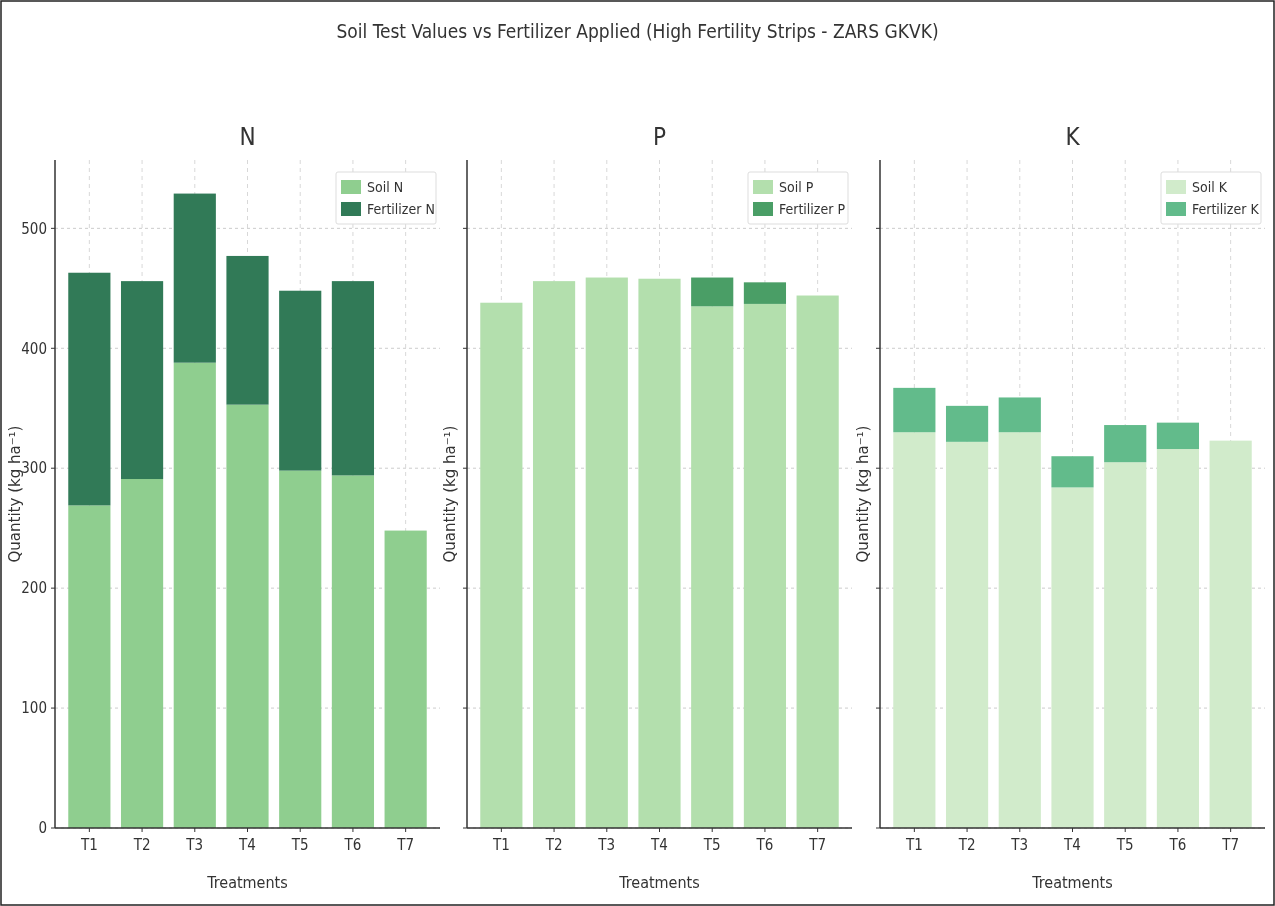  I want to click on legend-label: Fertilizer K, so click(1226, 208).